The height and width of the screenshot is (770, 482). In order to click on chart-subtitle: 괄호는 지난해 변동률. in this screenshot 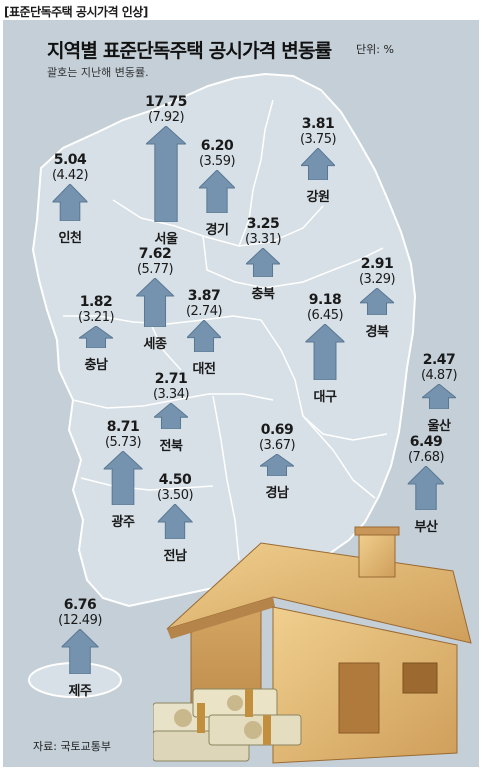, I will do `click(98, 72)`.